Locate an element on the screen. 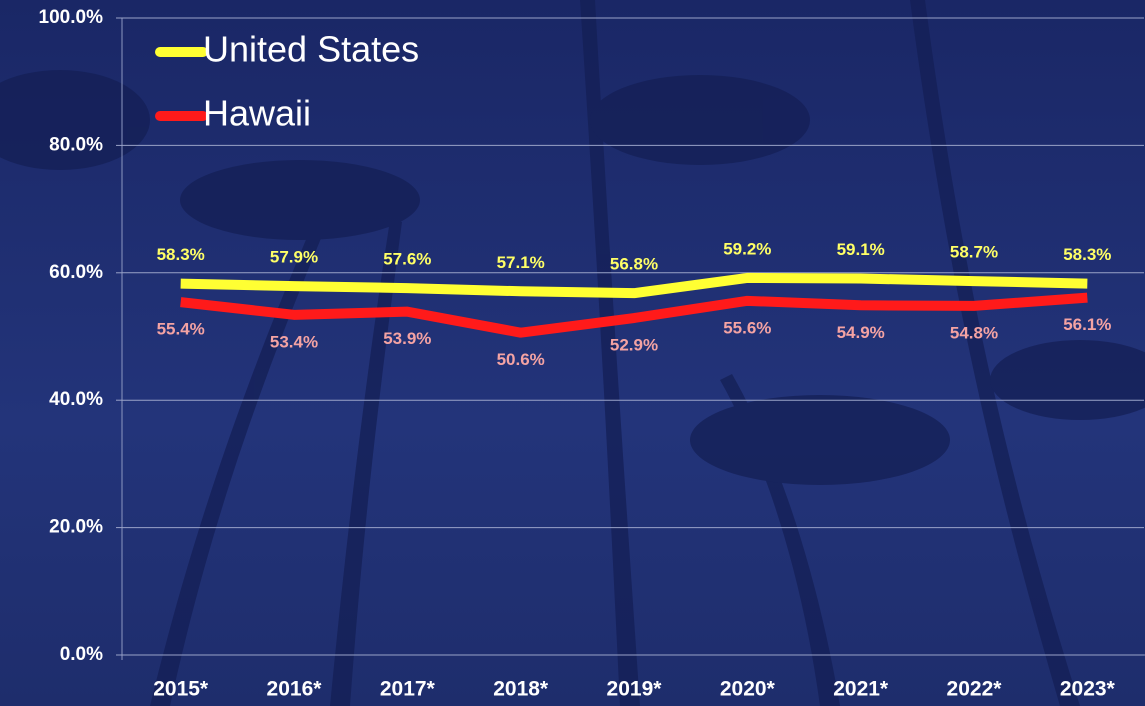 This screenshot has width=1145, height=706. data-label: 57.9% is located at coordinates (294, 257).